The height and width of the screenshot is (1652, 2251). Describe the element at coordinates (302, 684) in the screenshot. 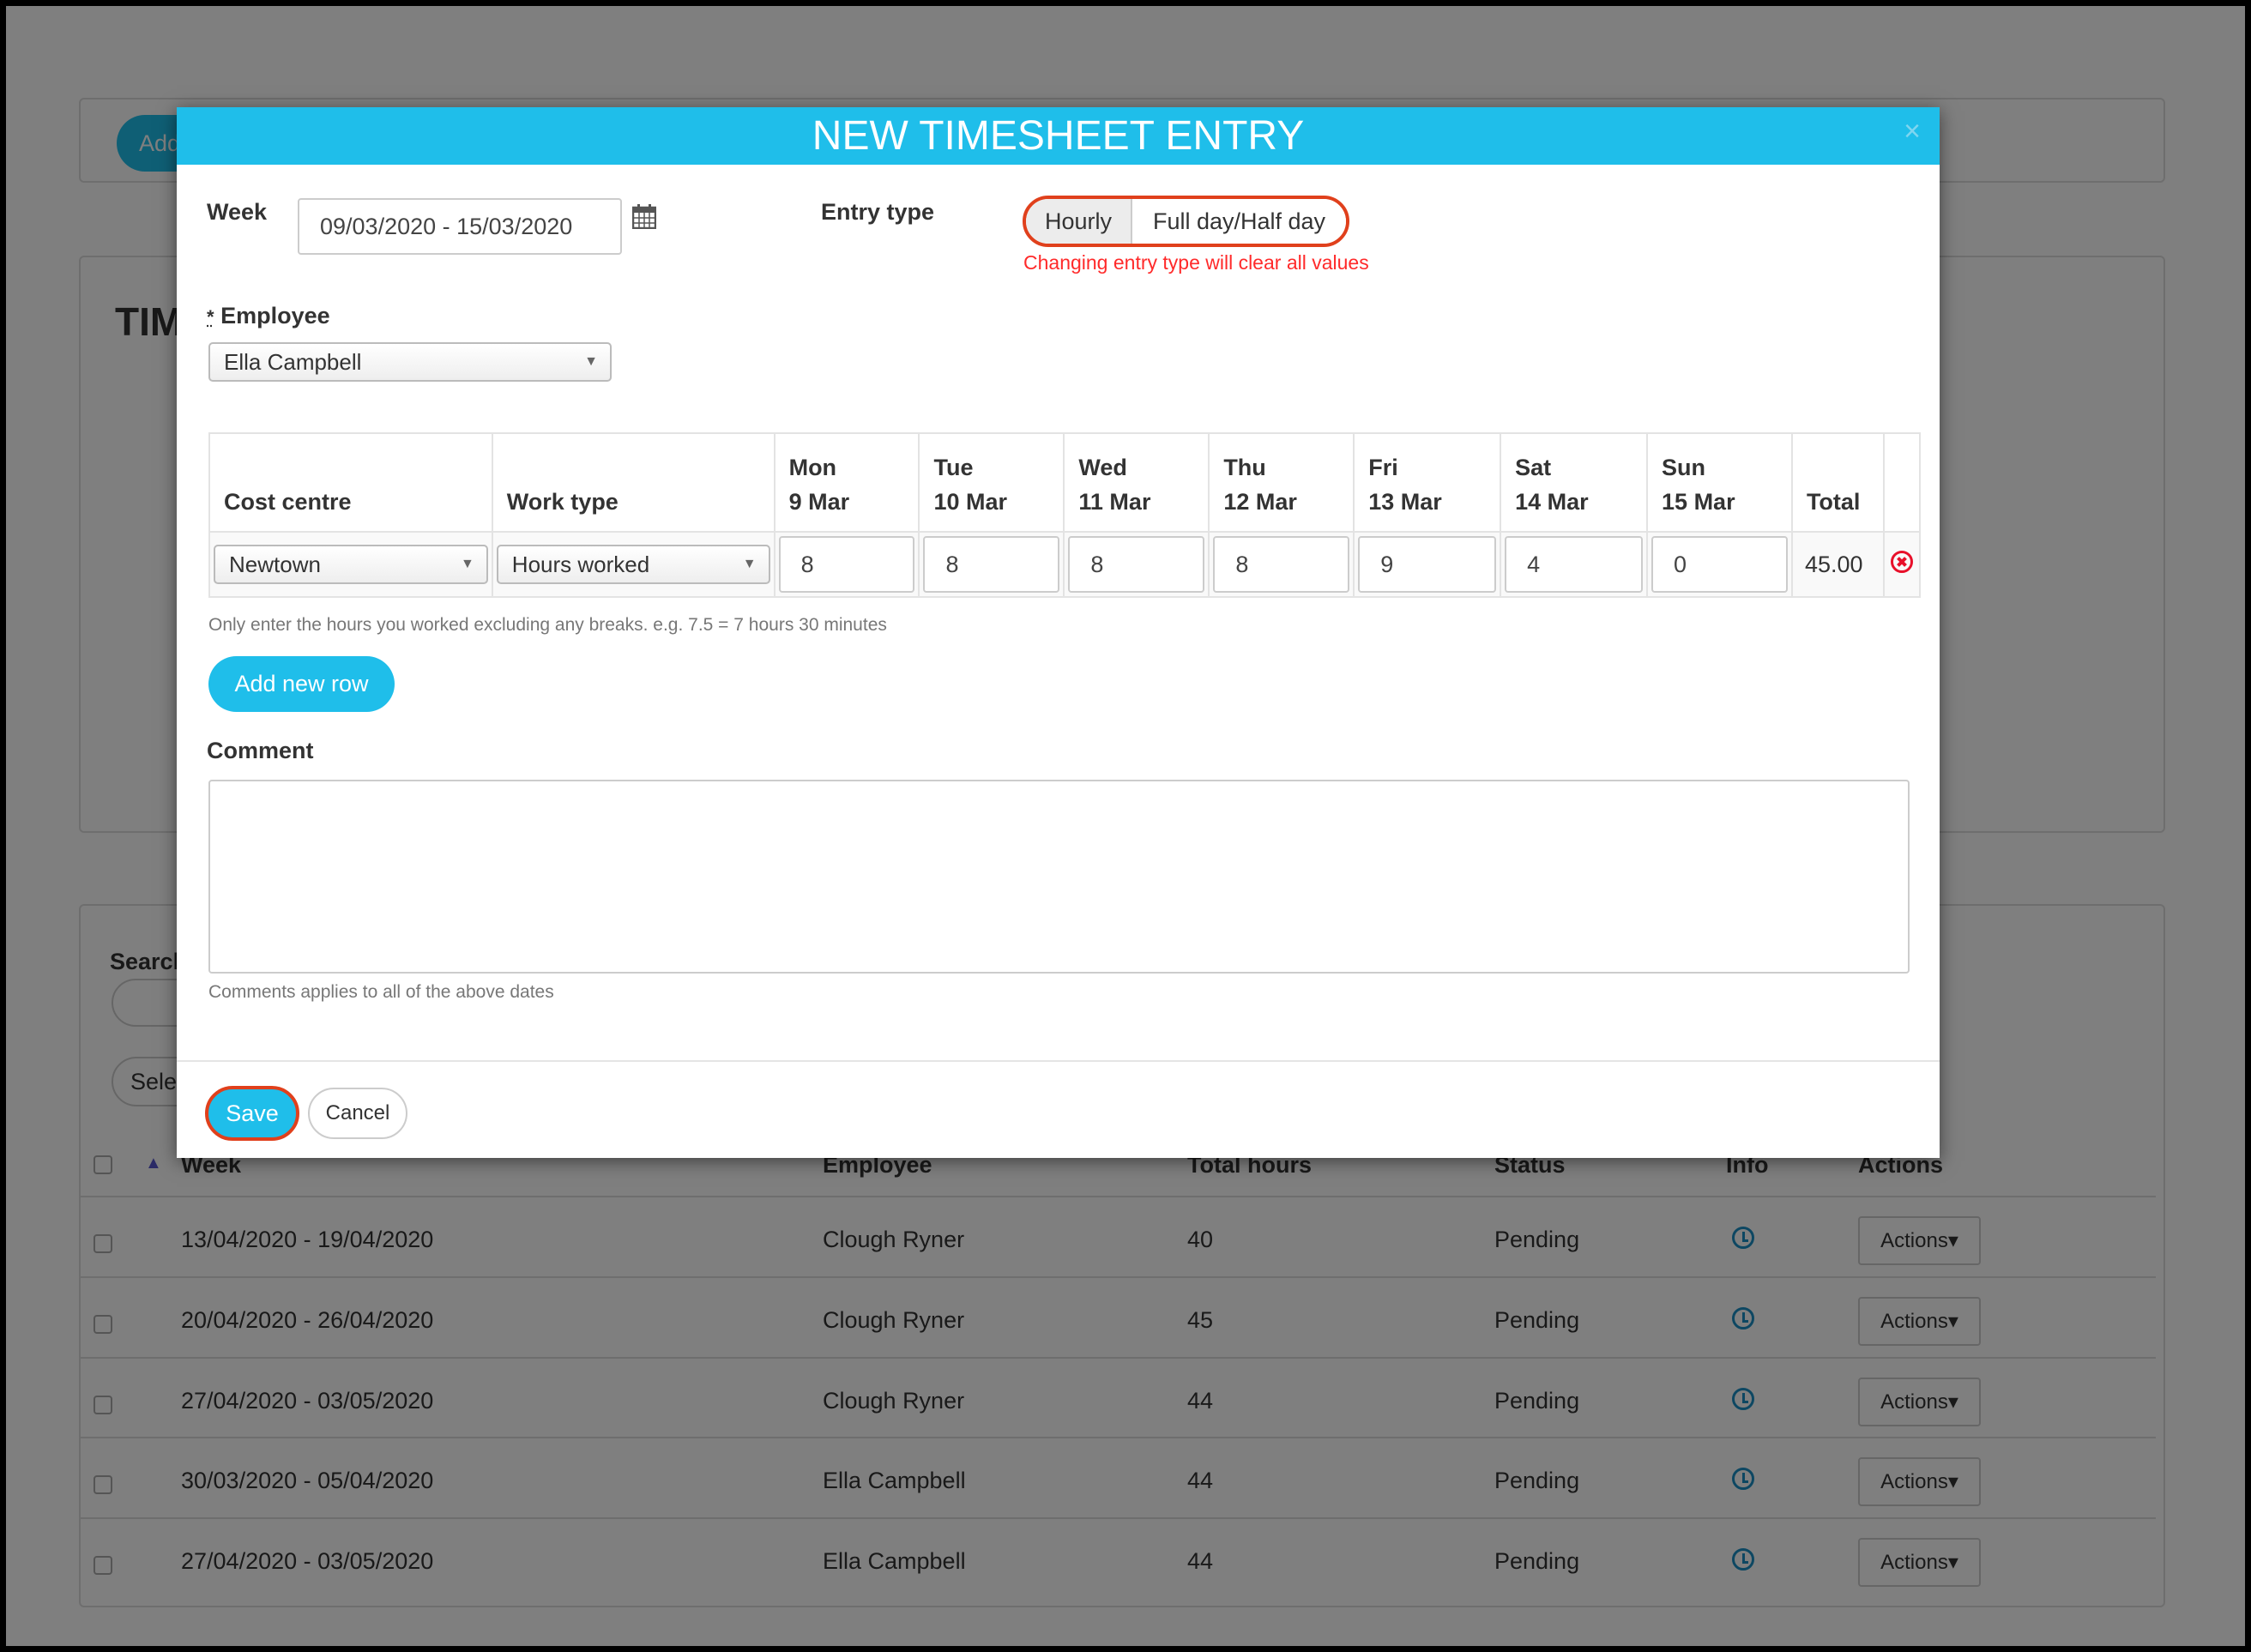

I see `add-new-row-button: Add new row` at that location.